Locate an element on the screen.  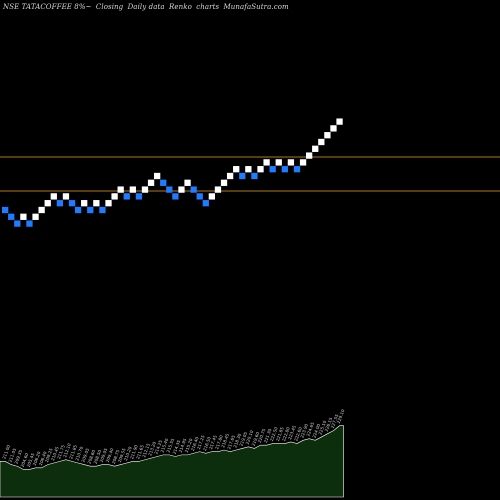
volume-label: 204.60 is located at coordinates (25, 460).